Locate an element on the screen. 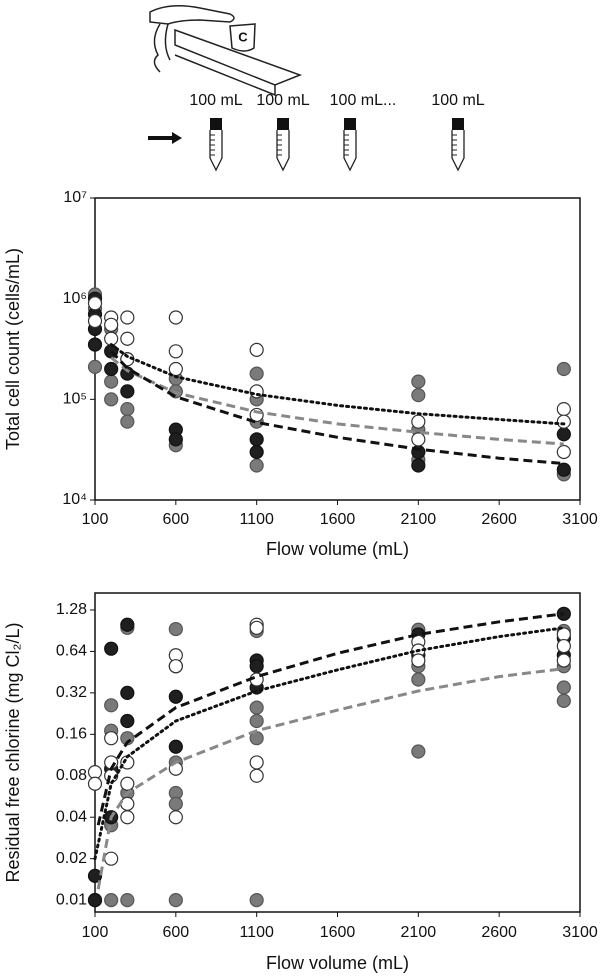 Image resolution: width=600 pixels, height=979 pixels. y-tick-label: 1.28 is located at coordinates (71, 609).